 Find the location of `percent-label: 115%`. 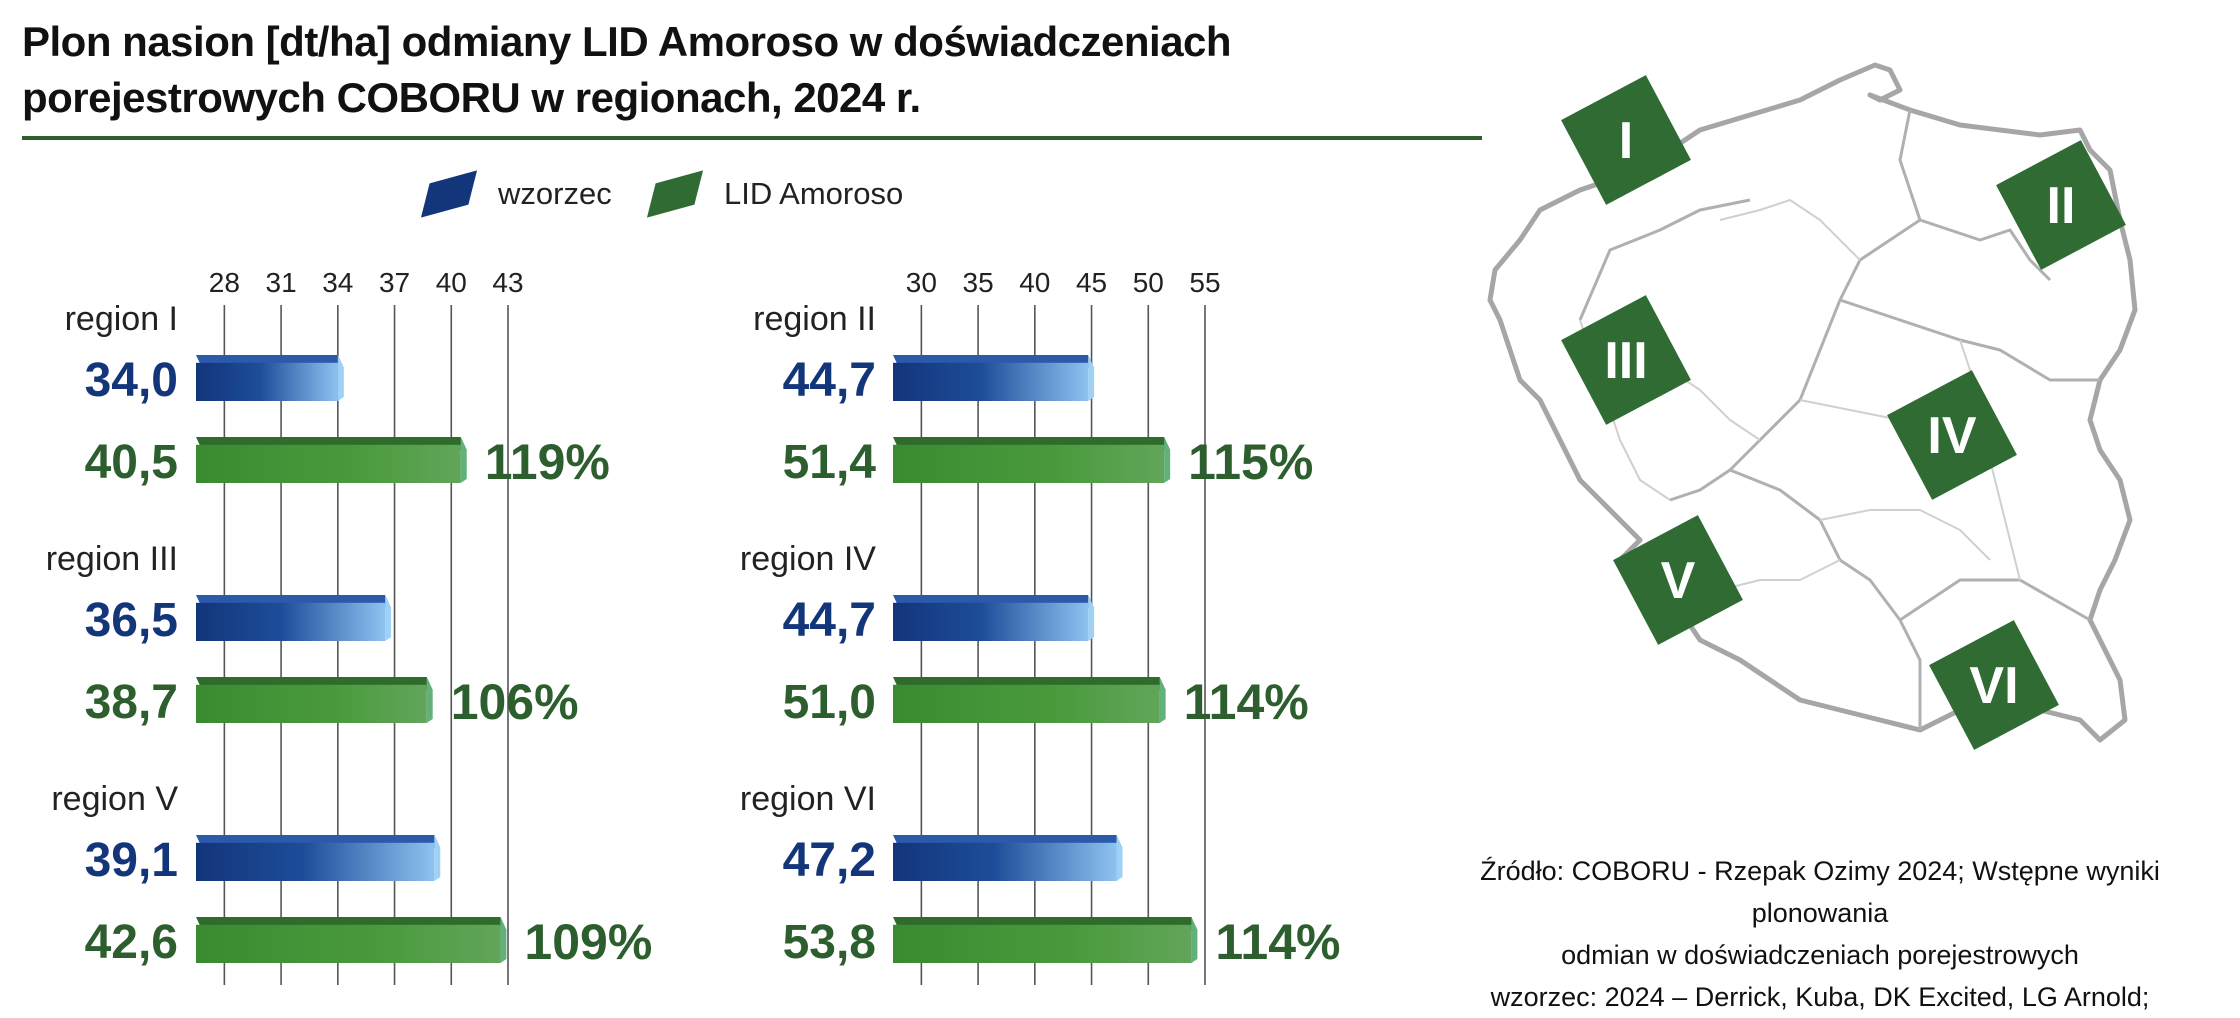

percent-label: 115% is located at coordinates (1250, 462).